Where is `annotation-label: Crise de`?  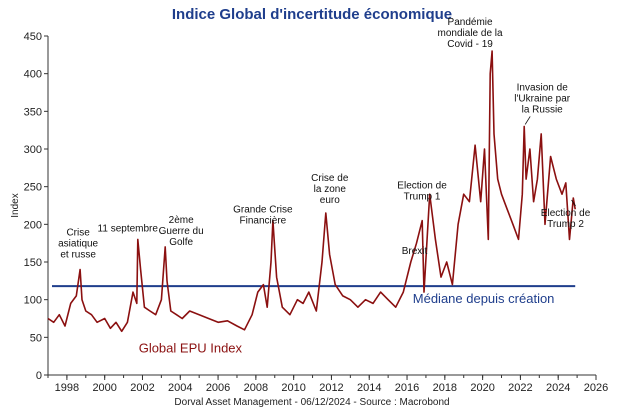 annotation-label: Crise de is located at coordinates (330, 178).